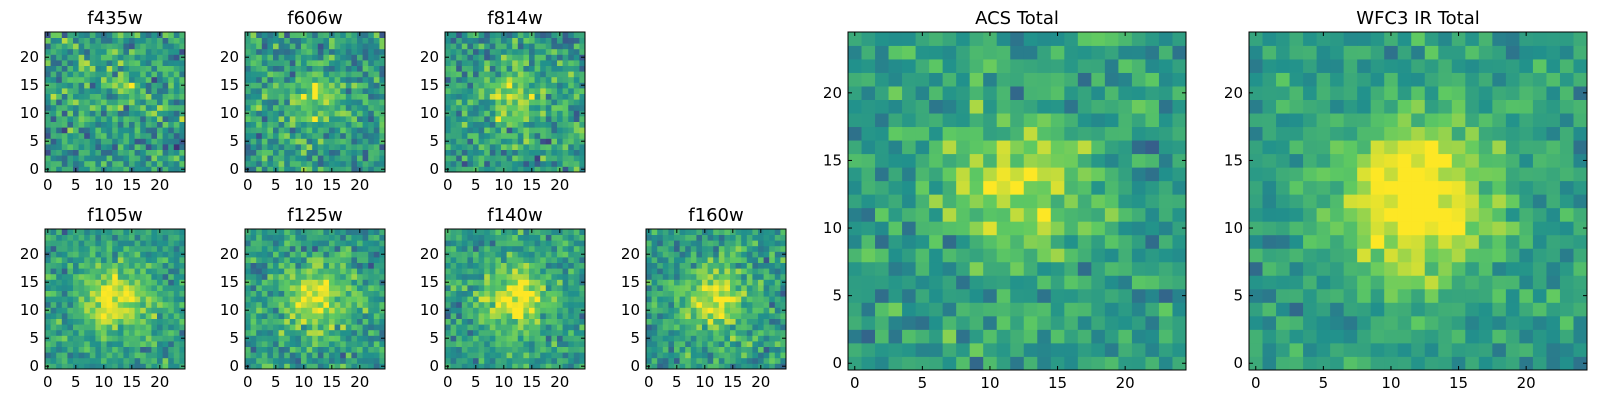 Image resolution: width=1600 pixels, height=400 pixels. I want to click on x-tick-label: 10, so click(103, 382).